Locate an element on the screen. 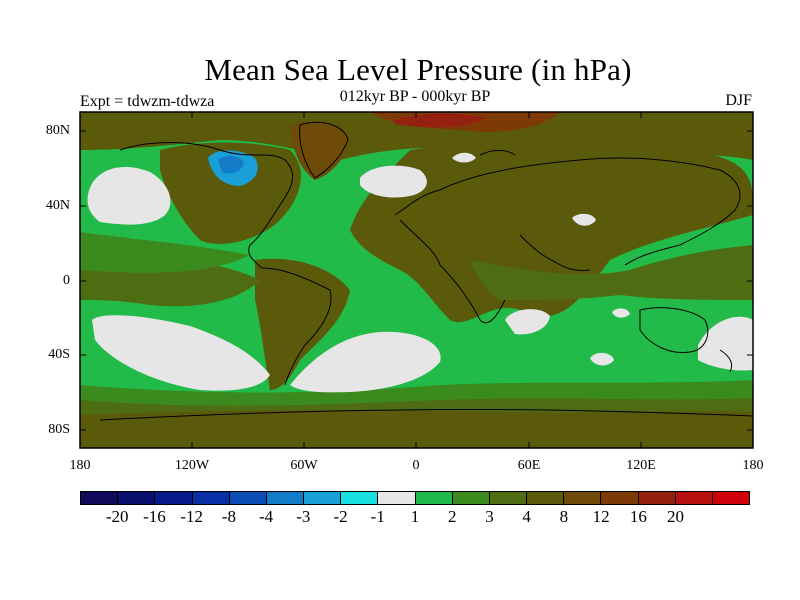 The width and height of the screenshot is (800, 600). lon-label-120e: 120E is located at coordinates (641, 465).